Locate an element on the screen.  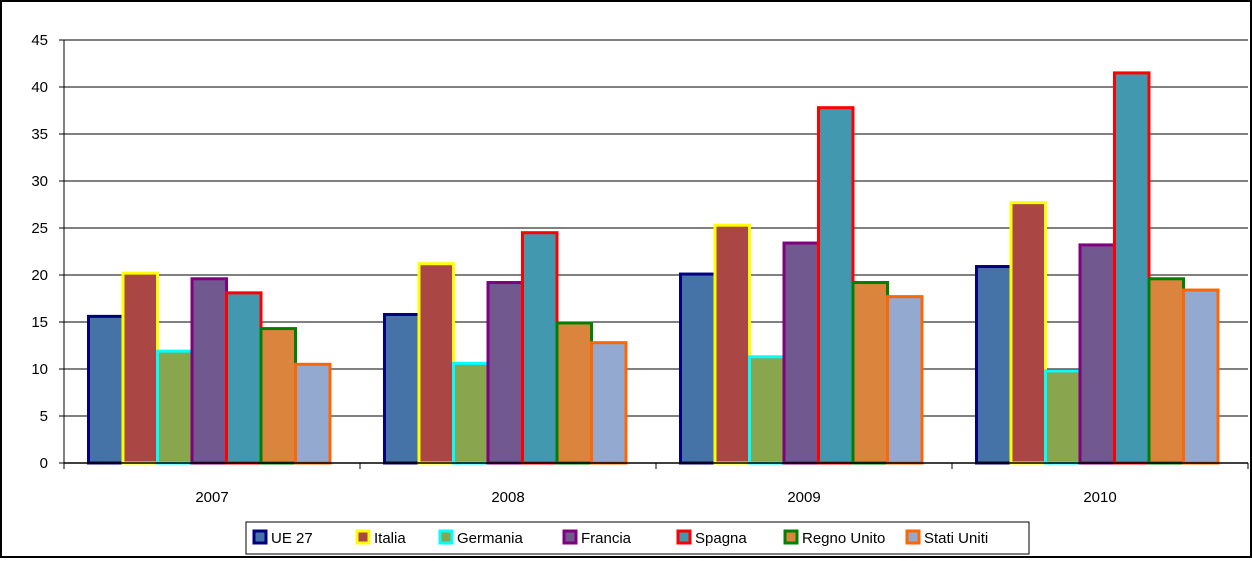
y-tick-label: 10 is located at coordinates (39, 369).